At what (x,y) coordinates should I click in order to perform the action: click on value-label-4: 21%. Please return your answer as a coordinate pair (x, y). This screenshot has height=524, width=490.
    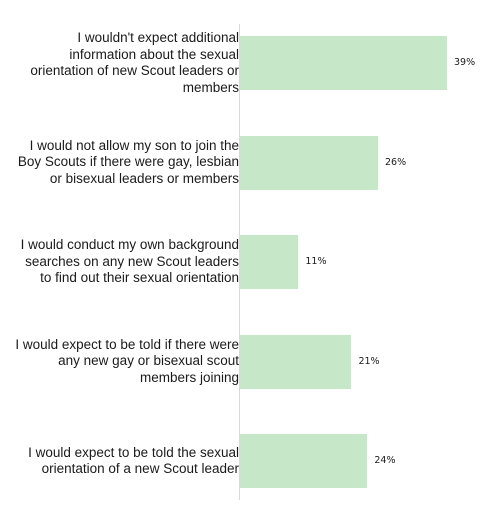
    Looking at the image, I should click on (369, 361).